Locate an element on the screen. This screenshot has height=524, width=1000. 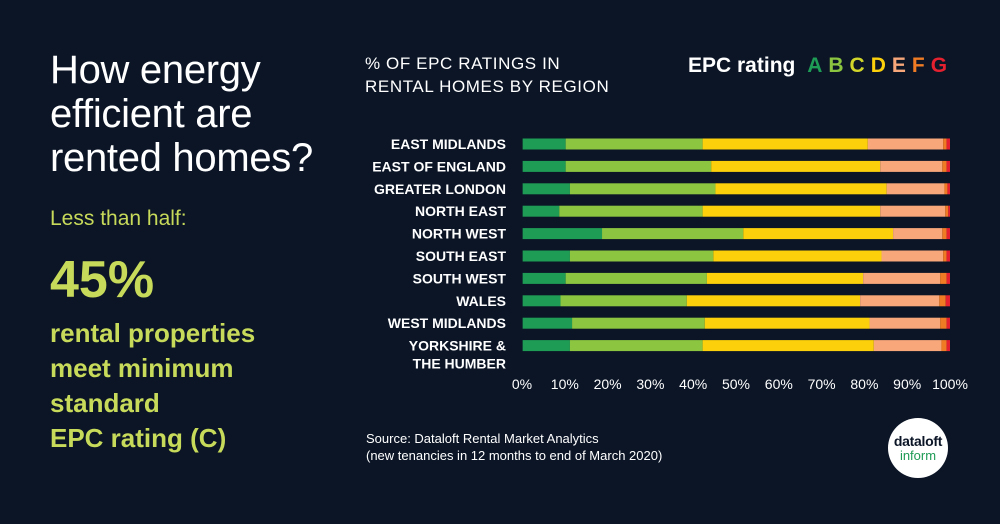
legend-item-g: G is located at coordinates (939, 65).